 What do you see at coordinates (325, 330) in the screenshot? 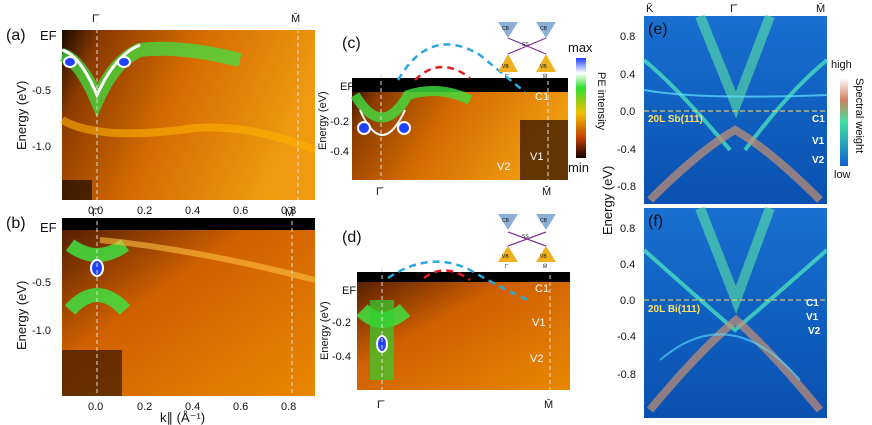
I see `panel-d-ylabel: Energy (eV)` at bounding box center [325, 330].